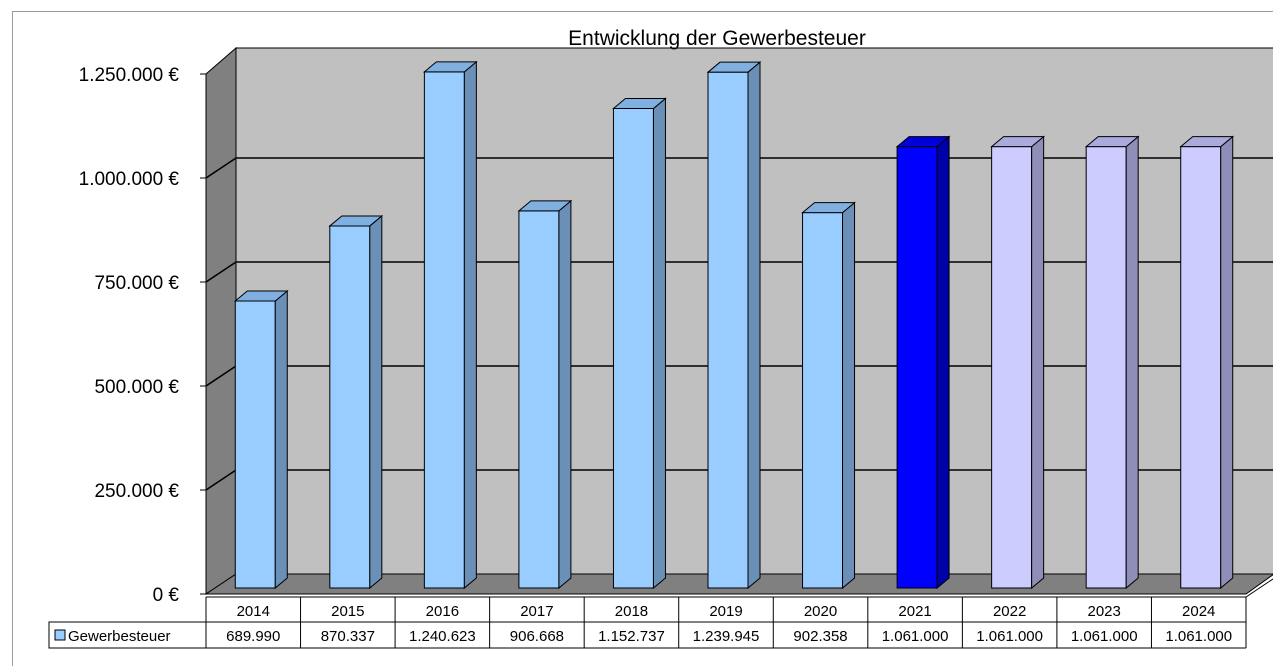 The image size is (1273, 667). I want to click on x-tick-label: 2017, so click(536, 611).